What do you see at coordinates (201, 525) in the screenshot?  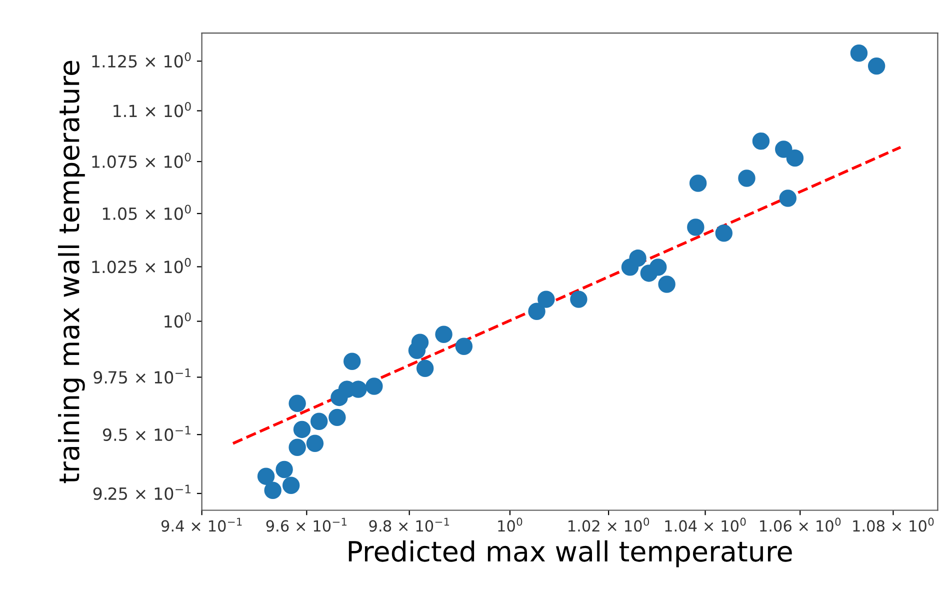 I see `x-tick-label: 9.4 × 10$^{−1}$` at bounding box center [201, 525].